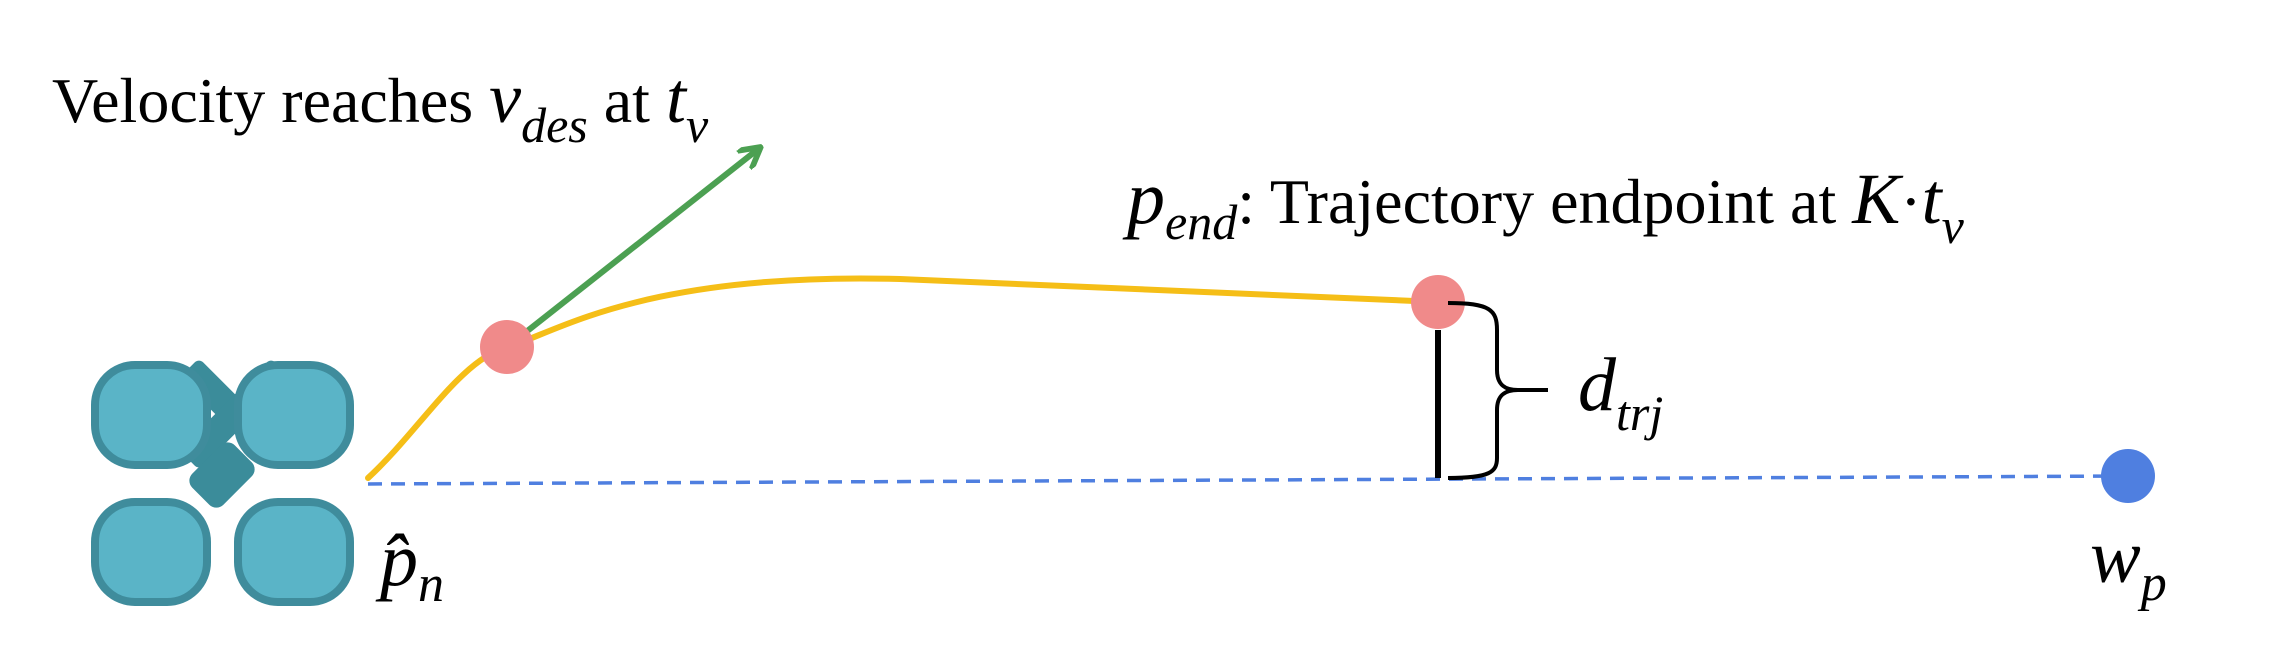 Image resolution: width=2294 pixels, height=657 pixels. Describe the element at coordinates (1249, 480) in the screenshot. I see `straight-path-dashed-line` at that location.